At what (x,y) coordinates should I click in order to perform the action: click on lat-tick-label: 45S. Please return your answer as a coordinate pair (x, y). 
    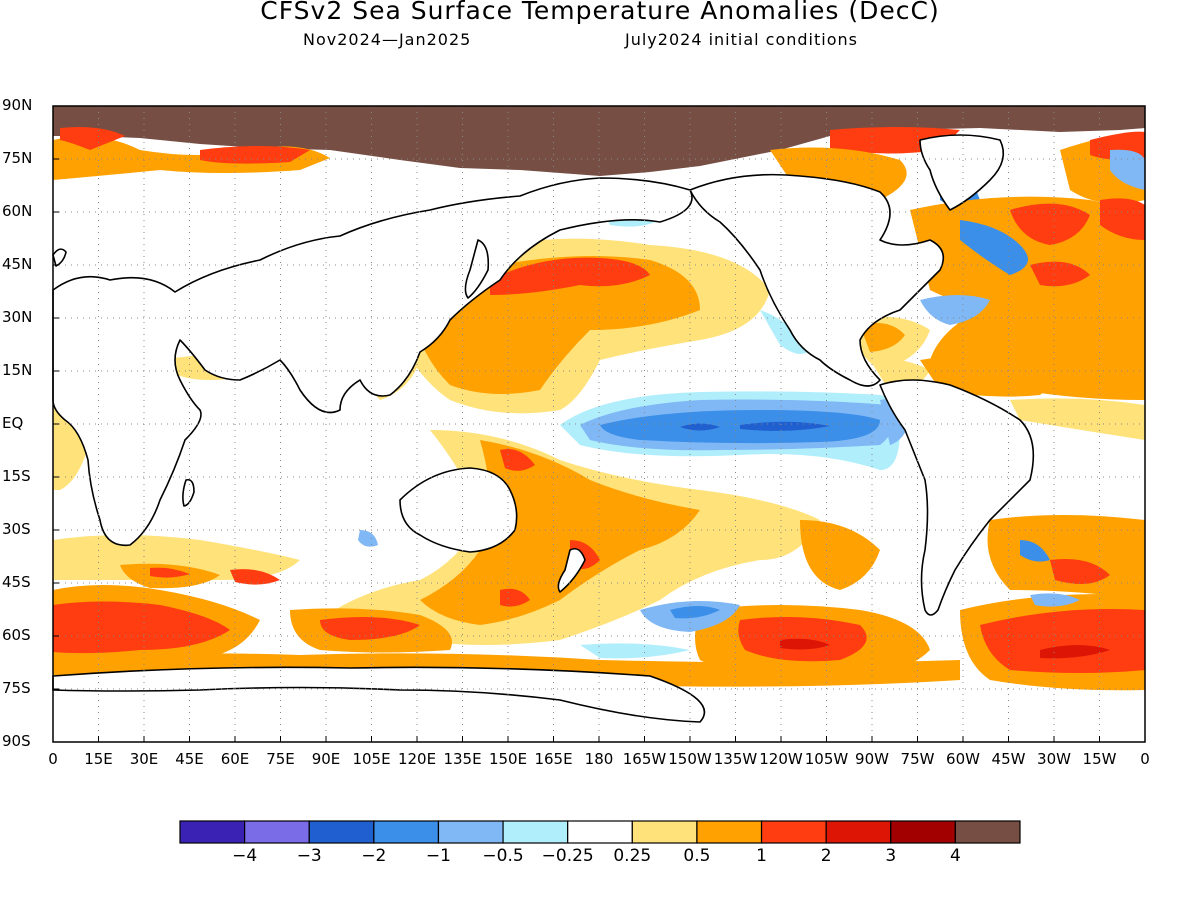
    Looking at the image, I should click on (16, 582).